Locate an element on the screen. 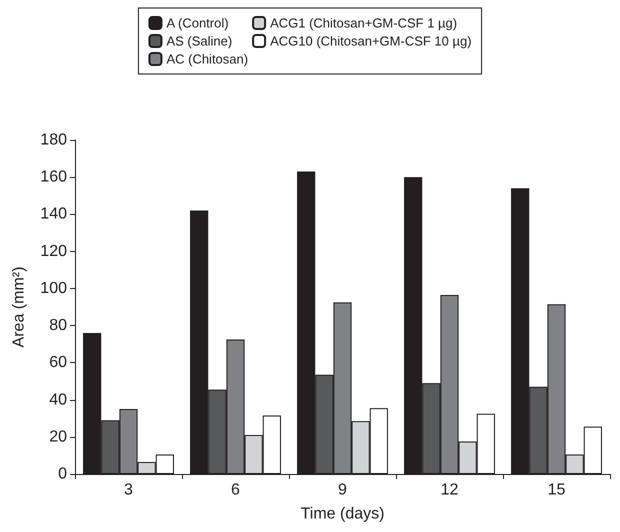  y-tick-label: 40 is located at coordinates (58, 399).